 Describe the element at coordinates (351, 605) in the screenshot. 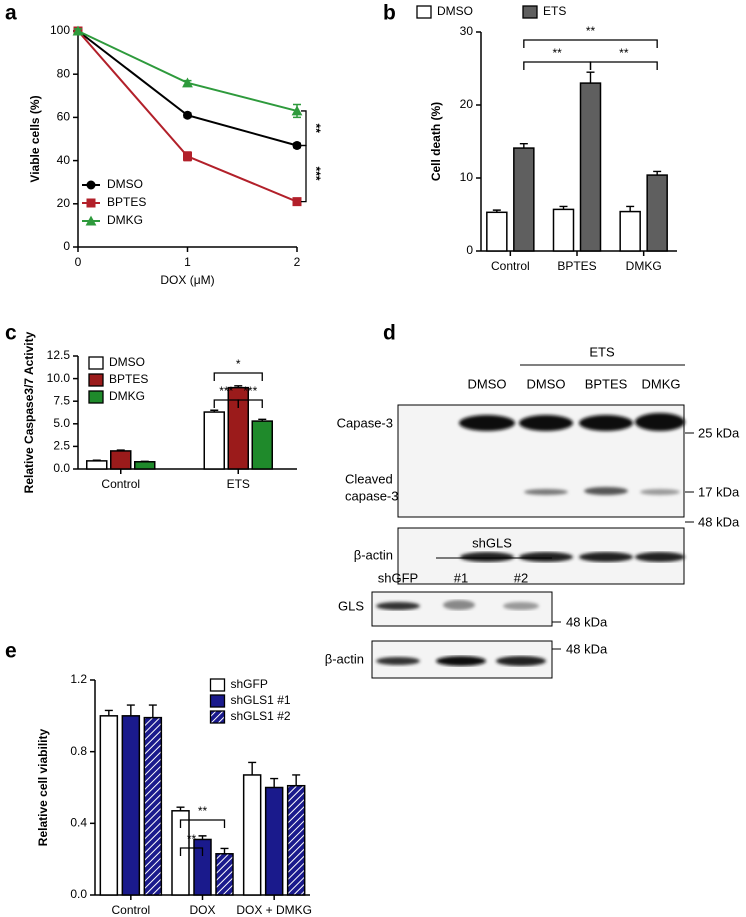

I see `row-label: GLS` at that location.